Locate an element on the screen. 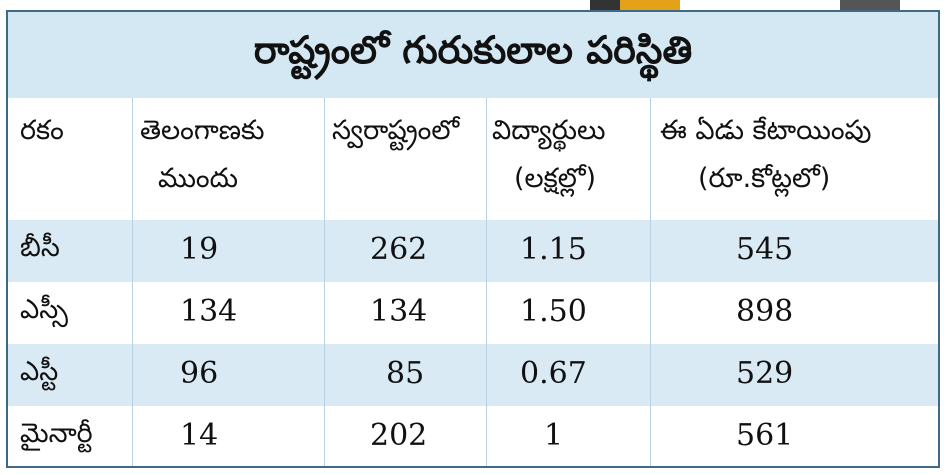 The image size is (948, 475). cell-type: ఎస్టీ is located at coordinates (39, 371).